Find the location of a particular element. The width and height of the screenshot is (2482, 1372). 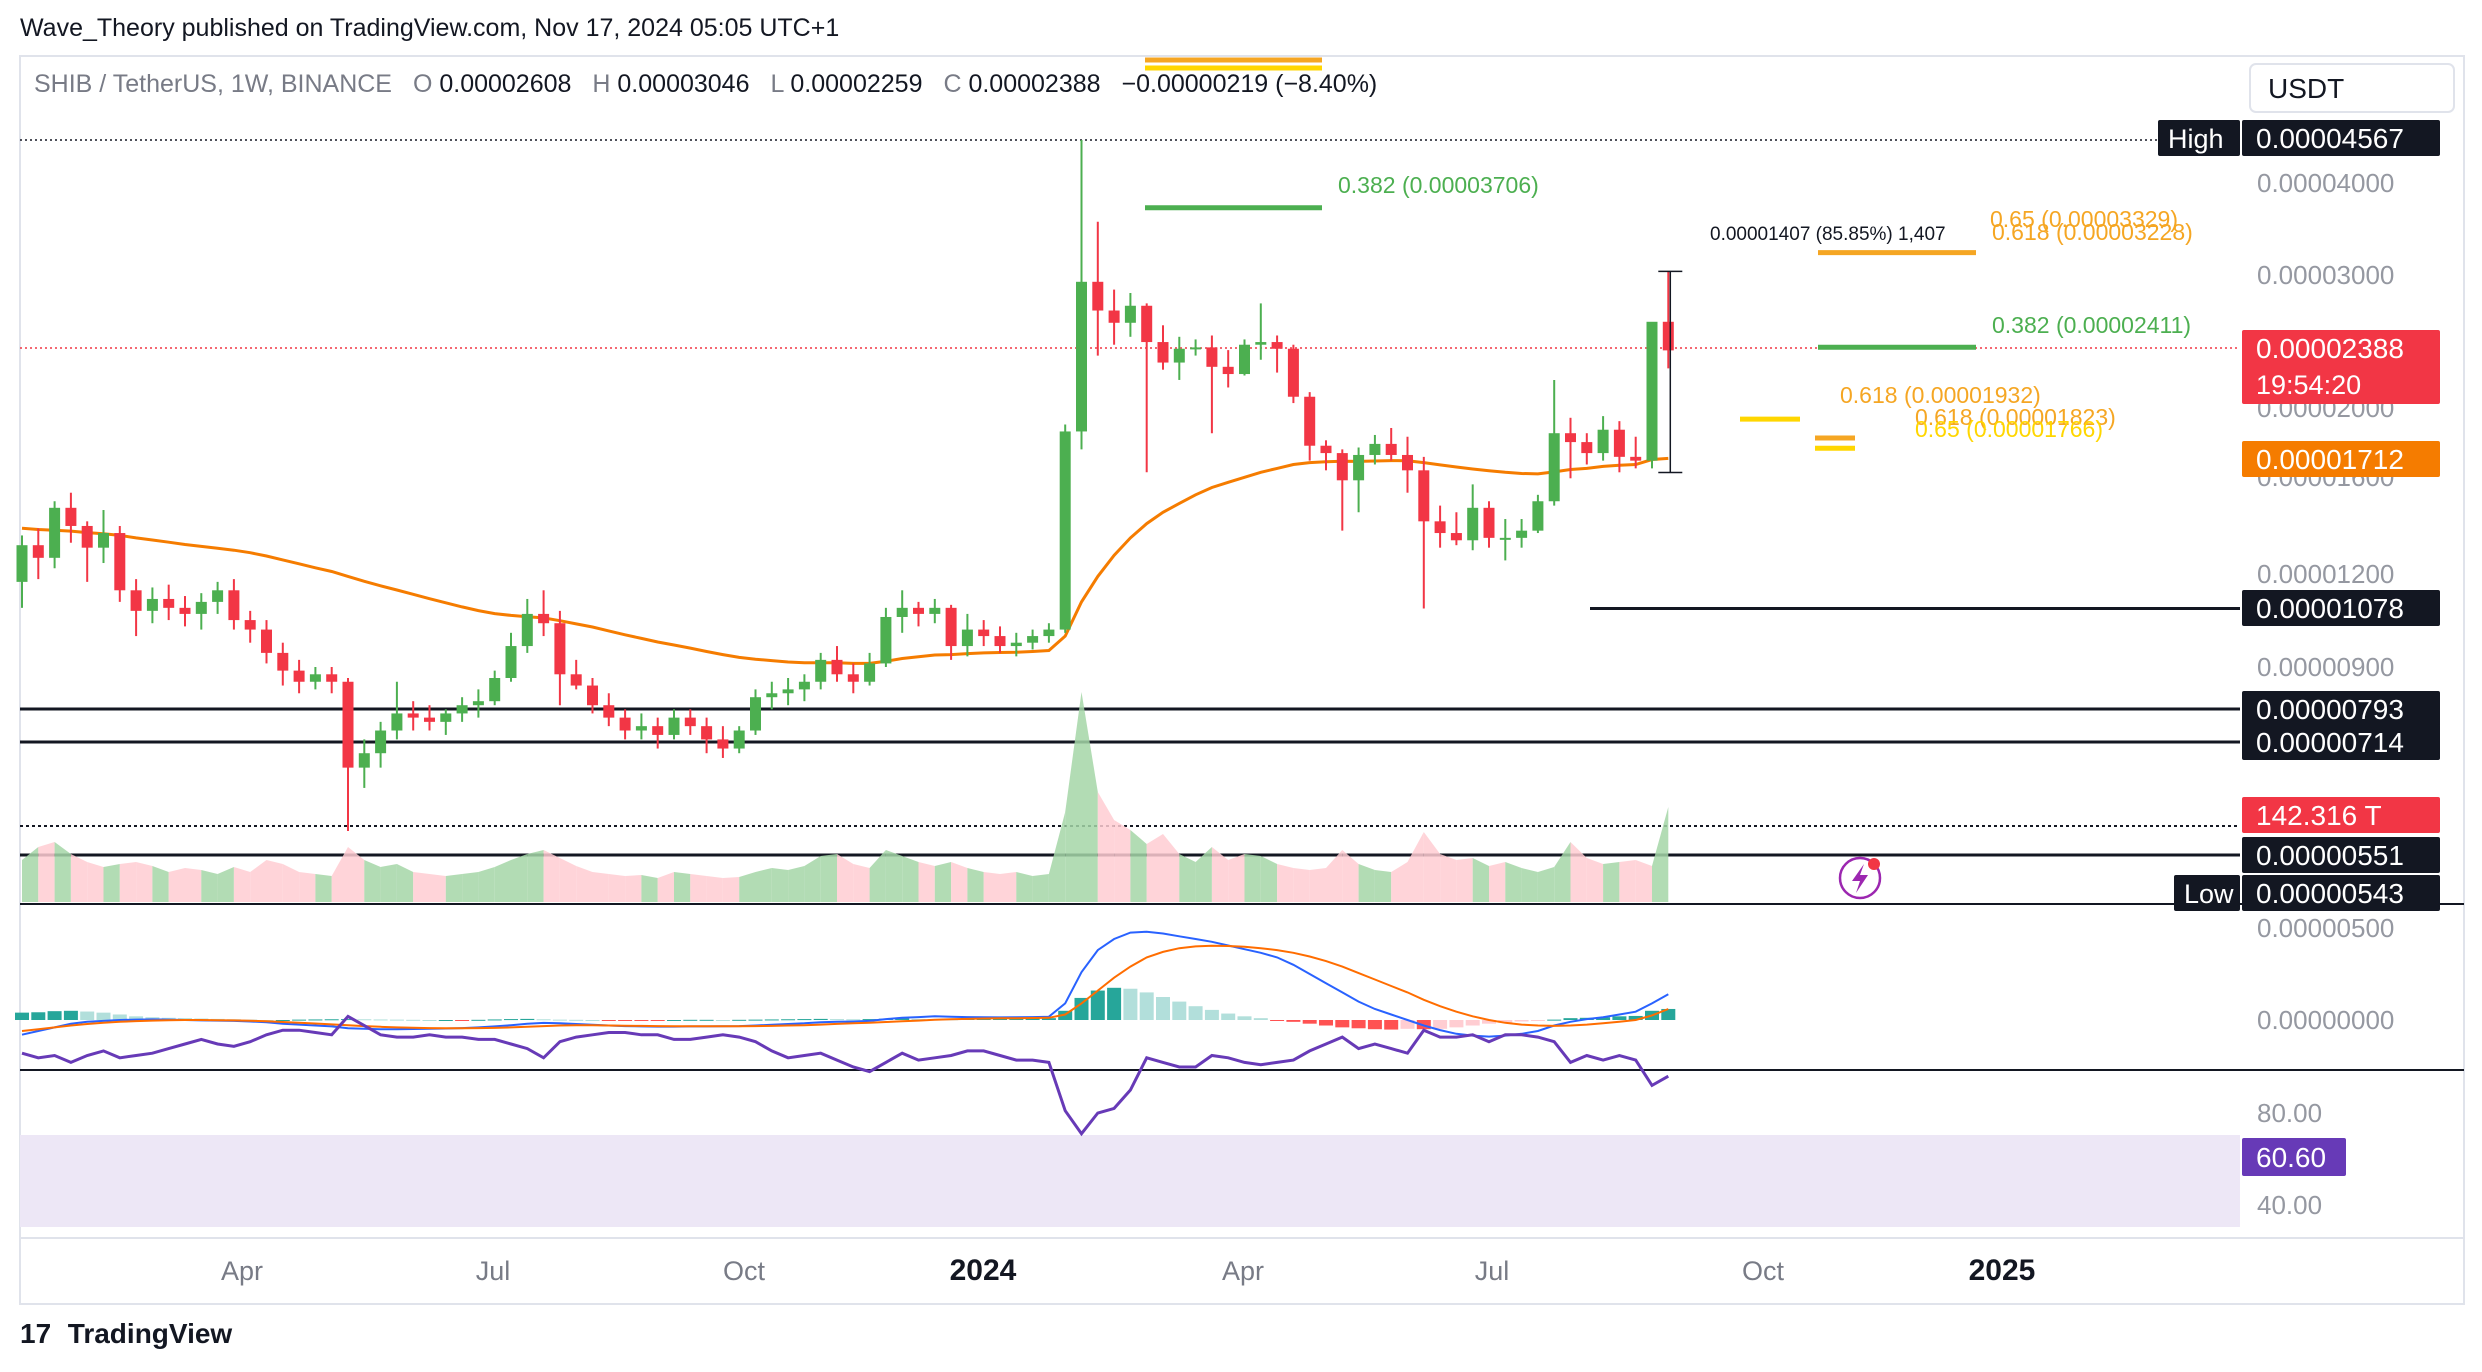

price-tag: 0.00001078 is located at coordinates (2341, 608).